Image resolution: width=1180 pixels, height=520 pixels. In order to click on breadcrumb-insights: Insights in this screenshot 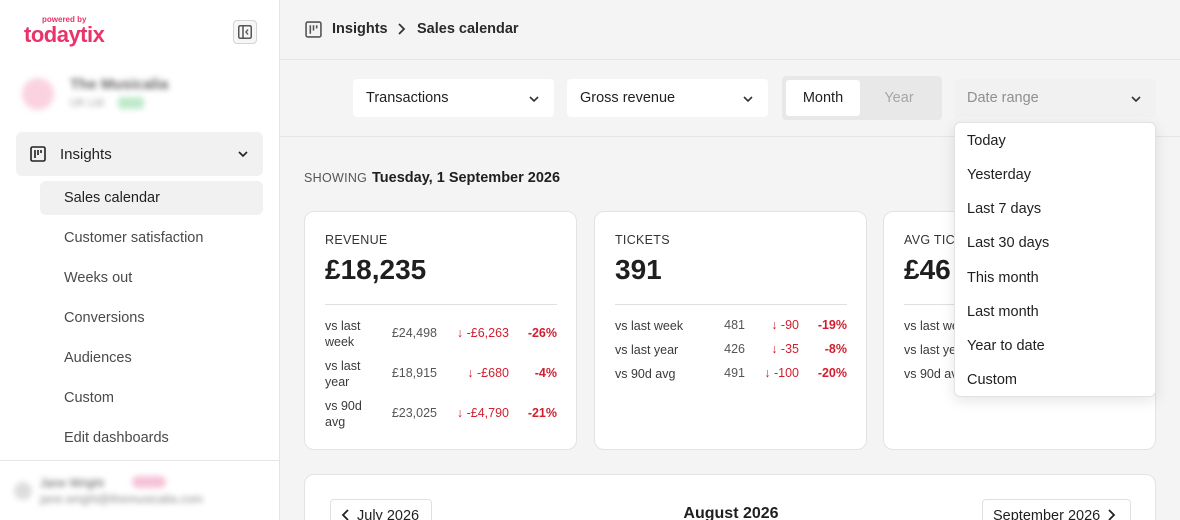, I will do `click(360, 29)`.